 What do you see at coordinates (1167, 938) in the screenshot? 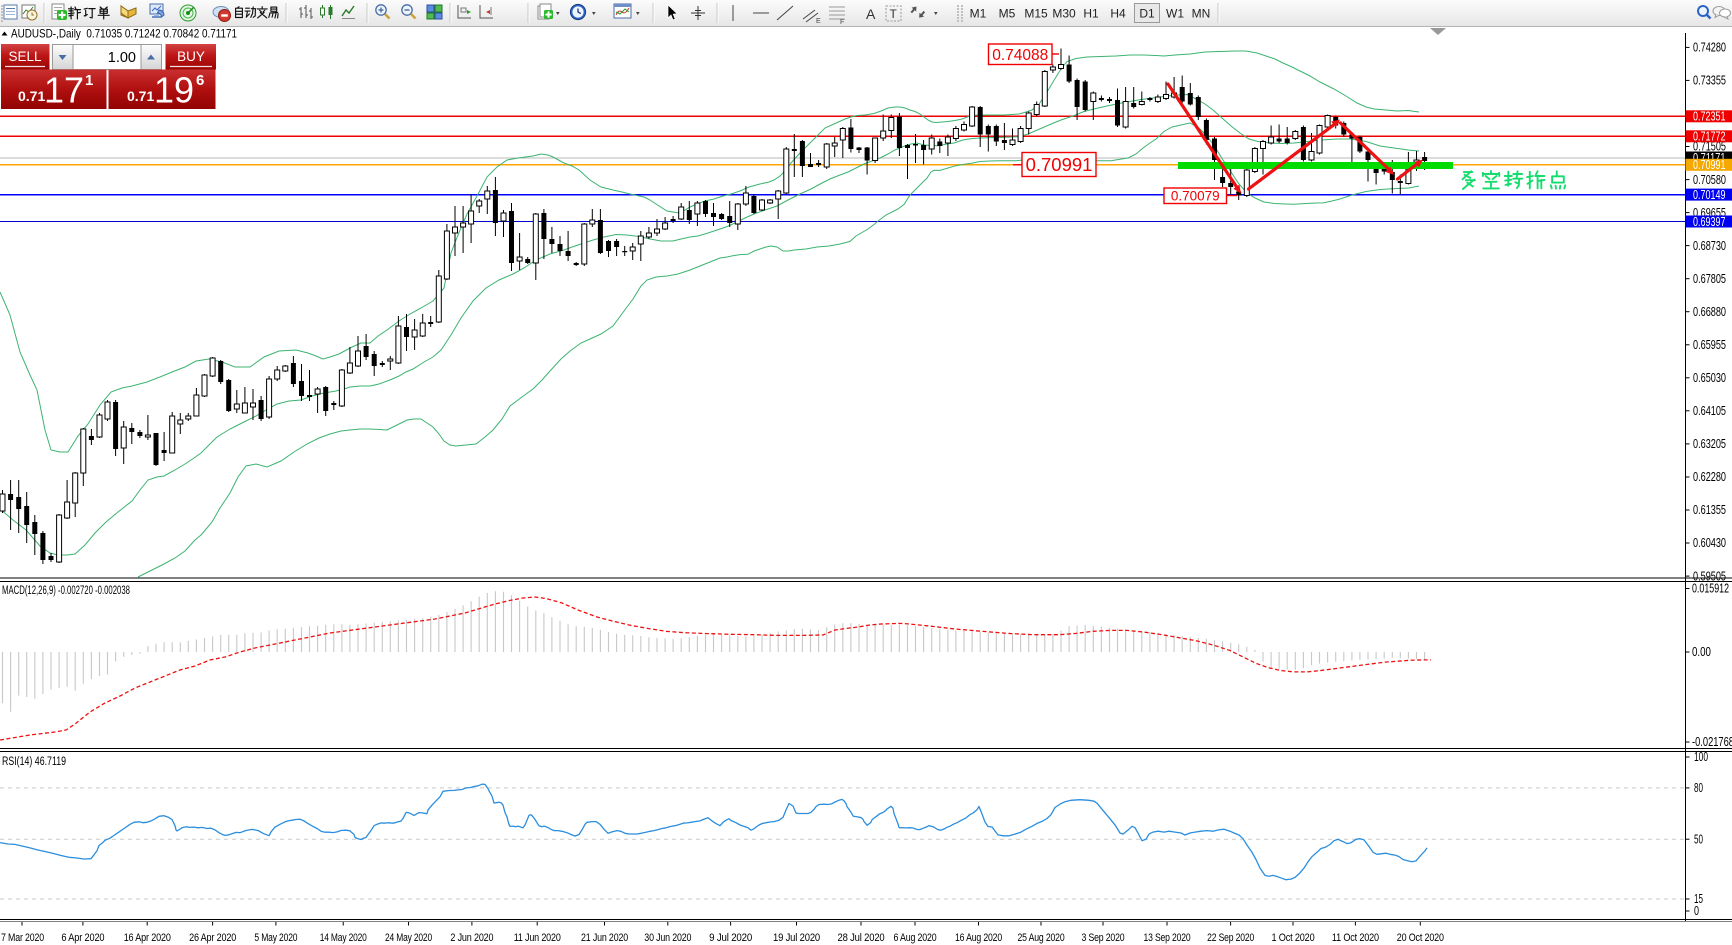
I see `svg-text: 13 Sep 2020` at bounding box center [1167, 938].